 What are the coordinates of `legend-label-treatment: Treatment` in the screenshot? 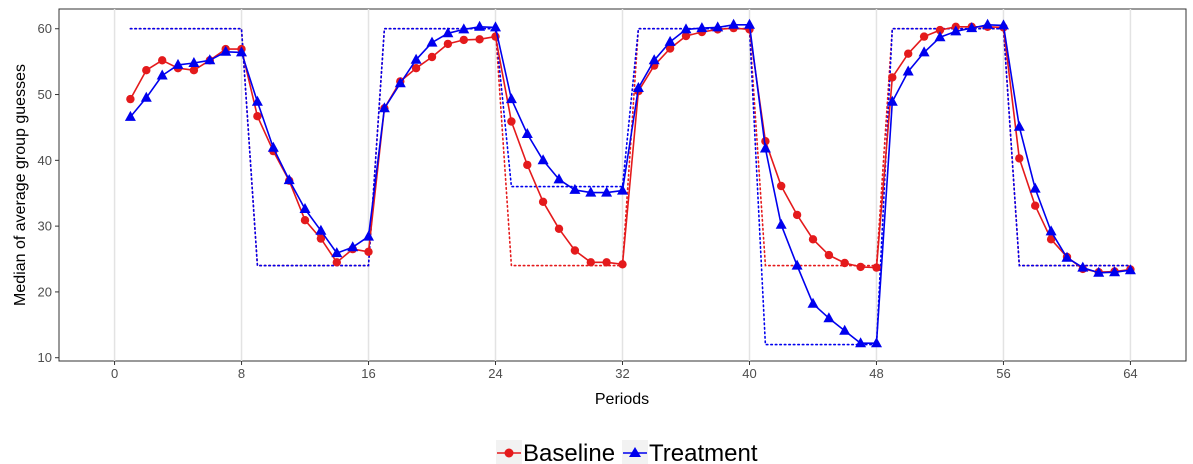 It's located at (703, 452).